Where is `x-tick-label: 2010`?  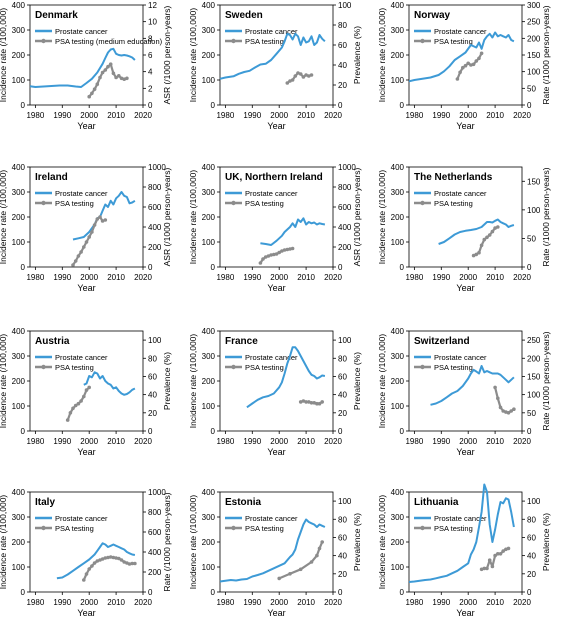
x-tick-label: 2010 is located at coordinates (116, 115).